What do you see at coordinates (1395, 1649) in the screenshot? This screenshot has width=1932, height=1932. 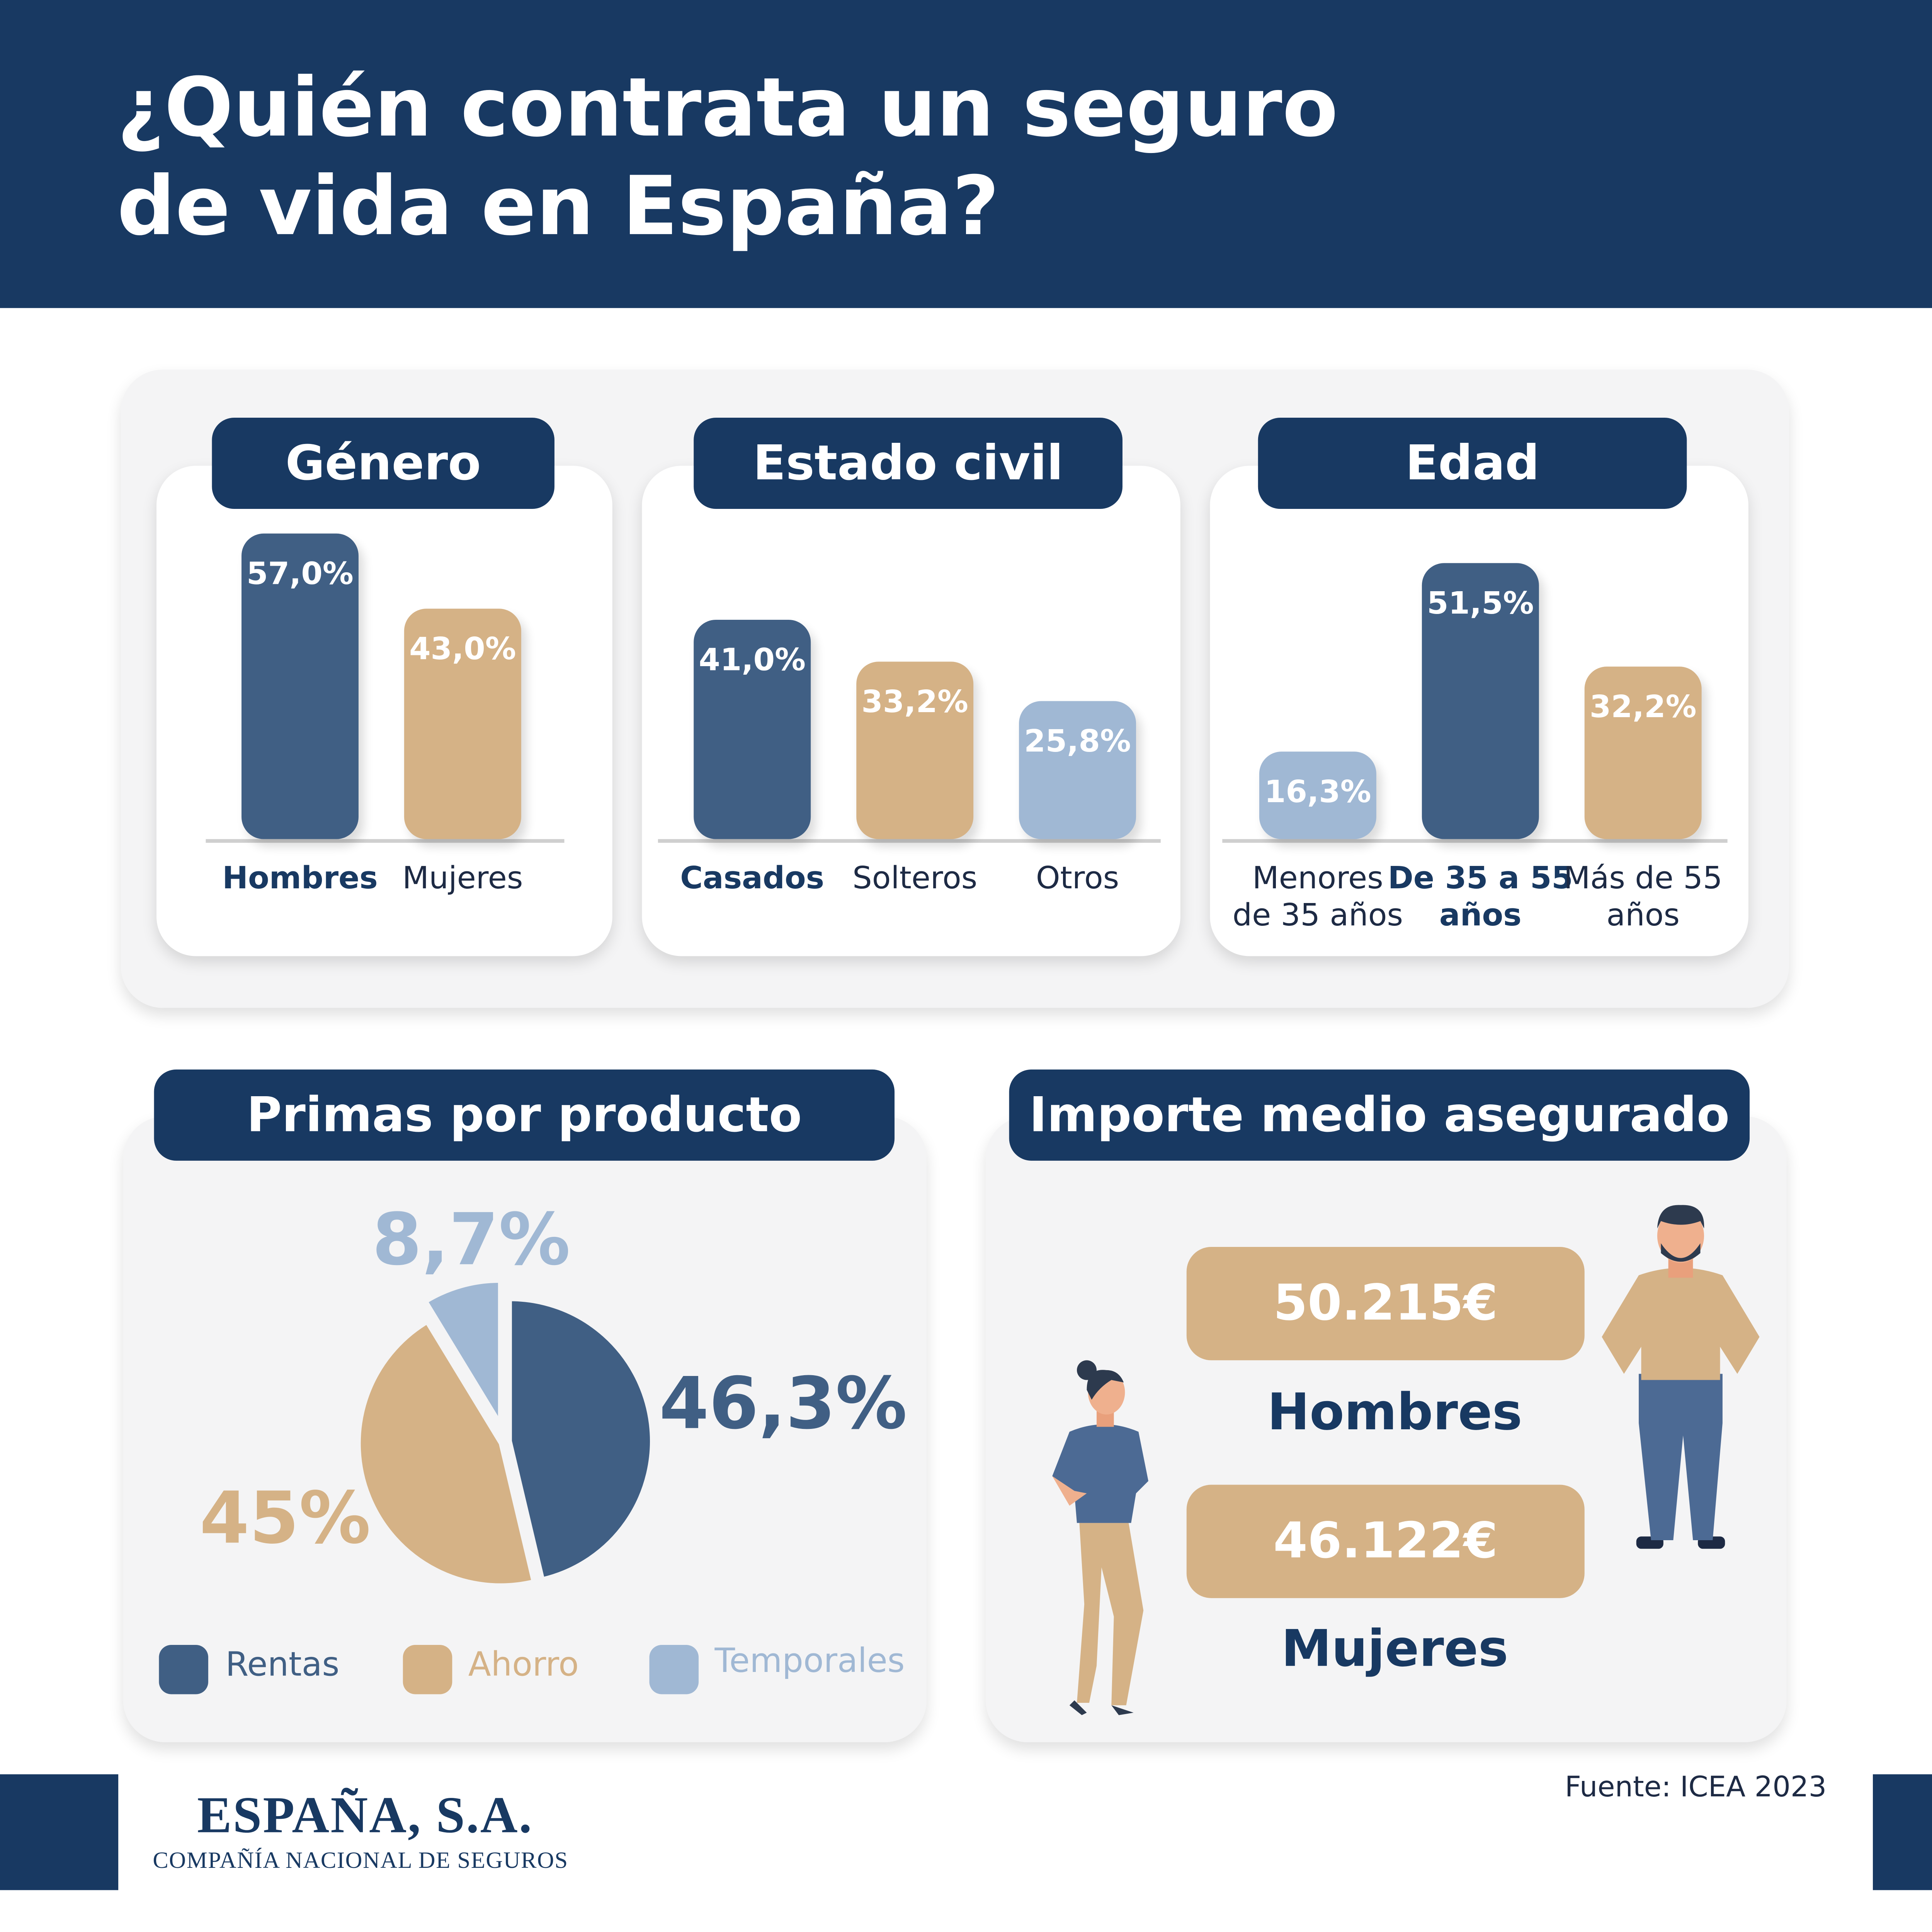 I see `women-label: Mujeres` at bounding box center [1395, 1649].